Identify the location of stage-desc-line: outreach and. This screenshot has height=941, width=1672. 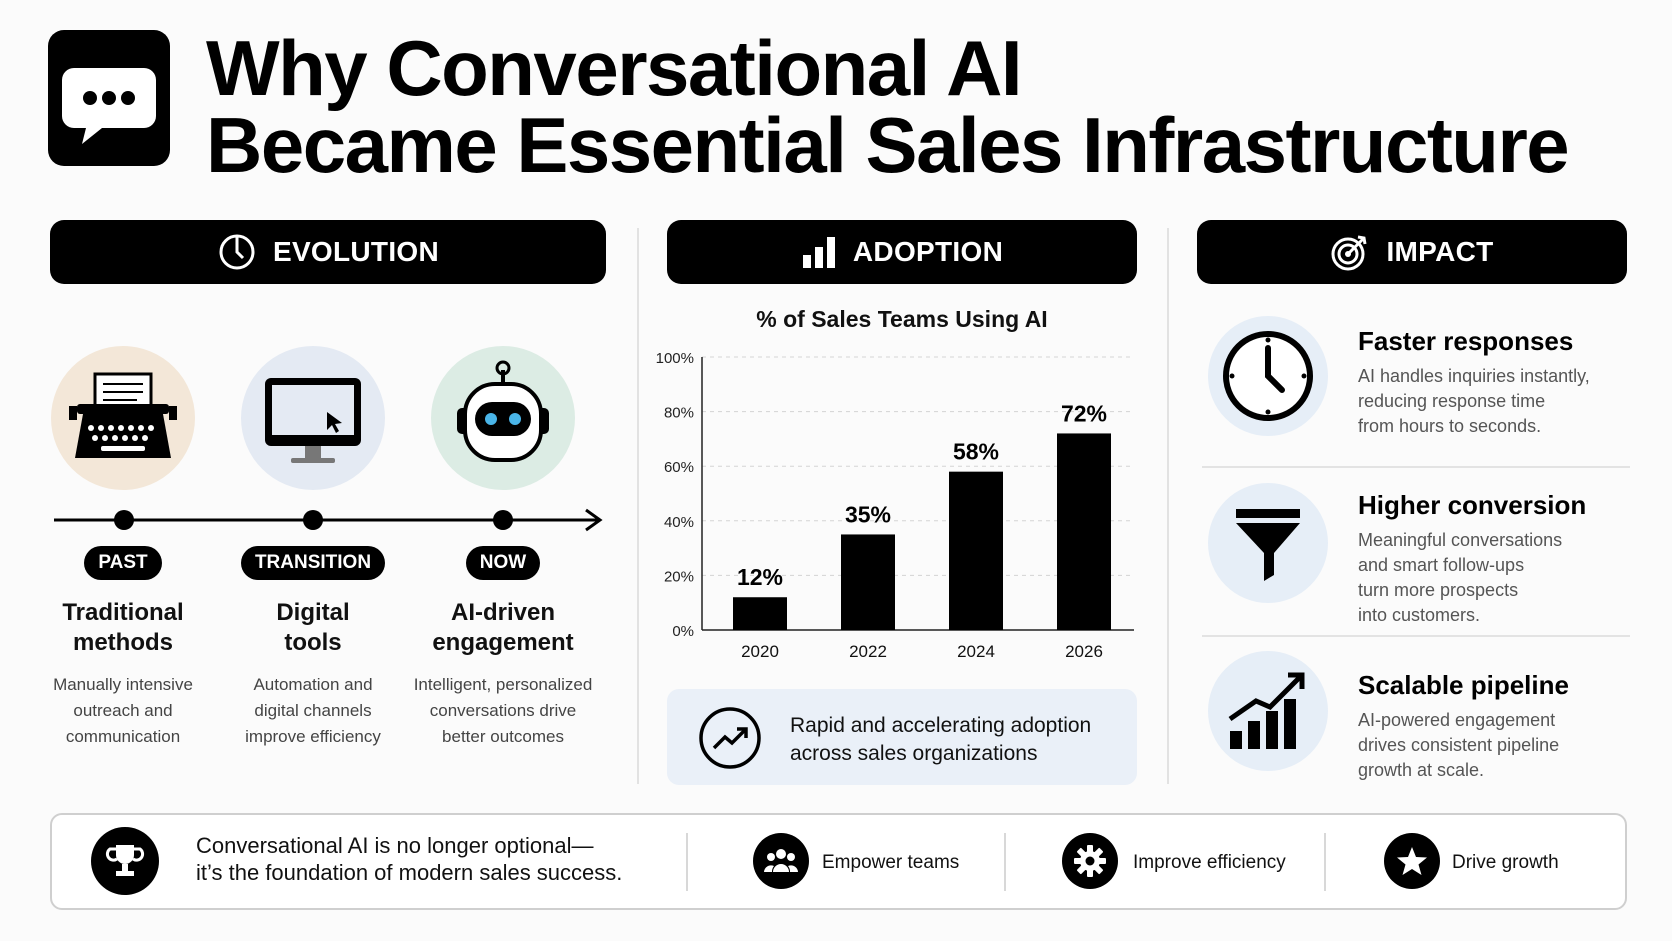
(123, 710).